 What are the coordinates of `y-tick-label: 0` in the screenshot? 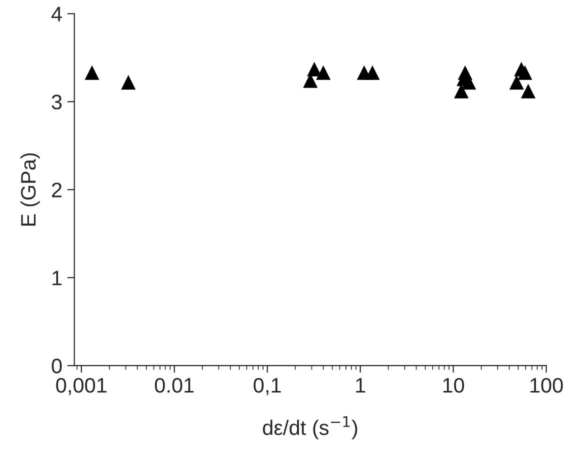 It's located at (57, 366).